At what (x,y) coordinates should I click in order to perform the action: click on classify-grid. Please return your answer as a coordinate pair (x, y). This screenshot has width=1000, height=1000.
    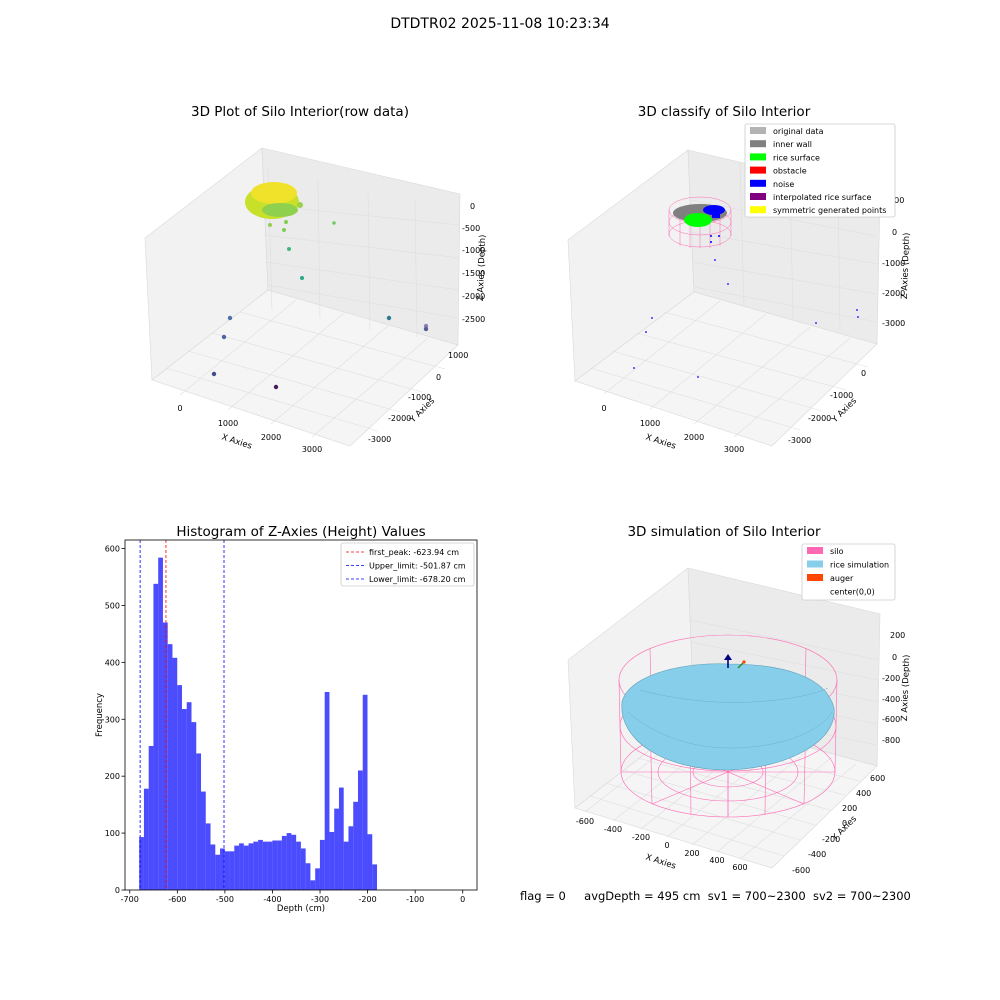
    Looking at the image, I should click on (734, 299).